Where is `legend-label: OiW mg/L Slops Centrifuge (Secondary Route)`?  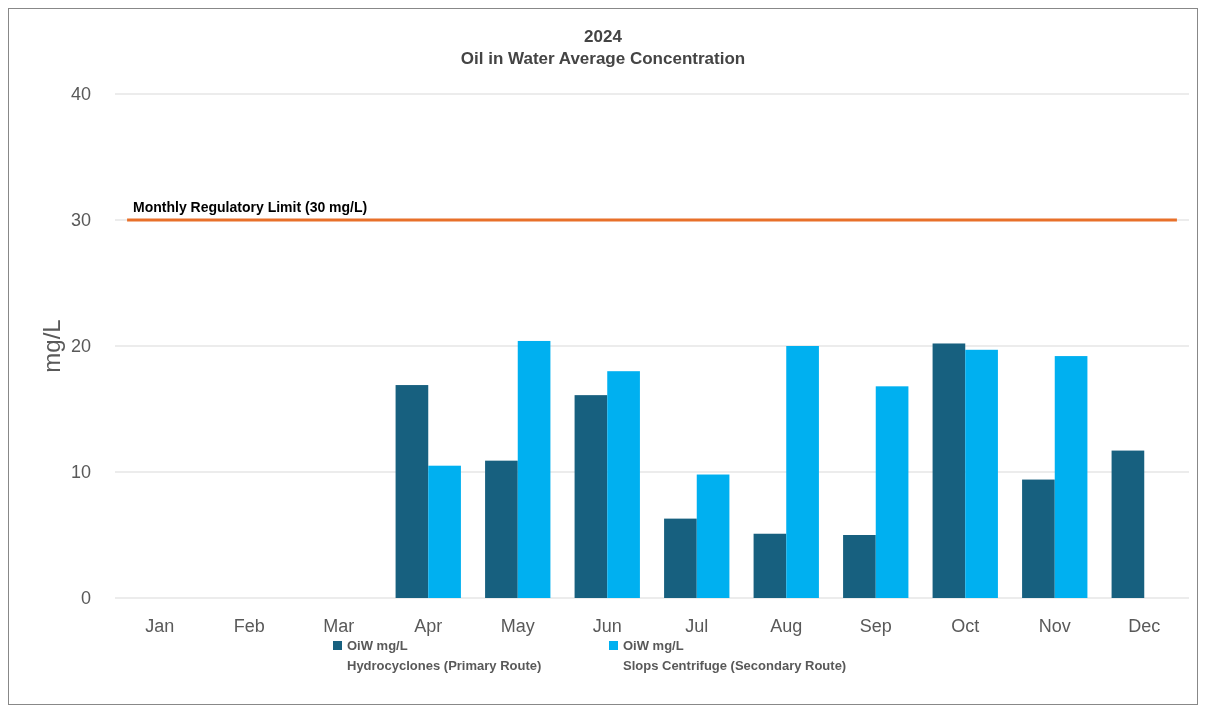 legend-label: OiW mg/L Slops Centrifuge (Secondary Route) is located at coordinates (735, 655).